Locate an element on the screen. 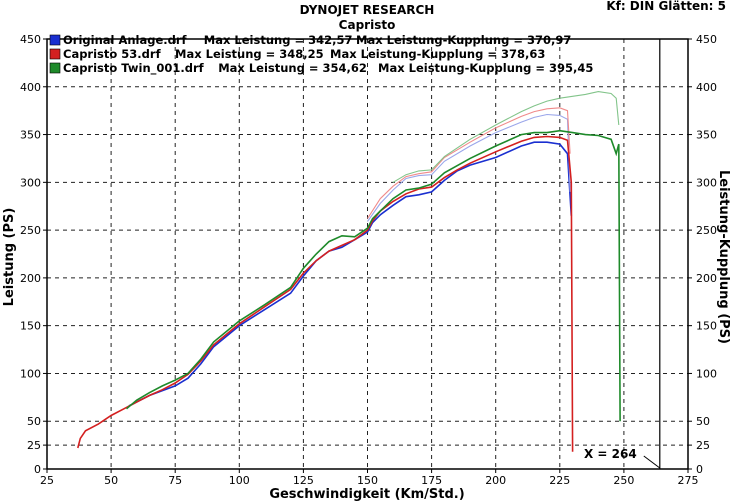 The image size is (735, 502). legend-max-kupplung: Max Leistung-Kupplung = 395,45 is located at coordinates (485, 68).